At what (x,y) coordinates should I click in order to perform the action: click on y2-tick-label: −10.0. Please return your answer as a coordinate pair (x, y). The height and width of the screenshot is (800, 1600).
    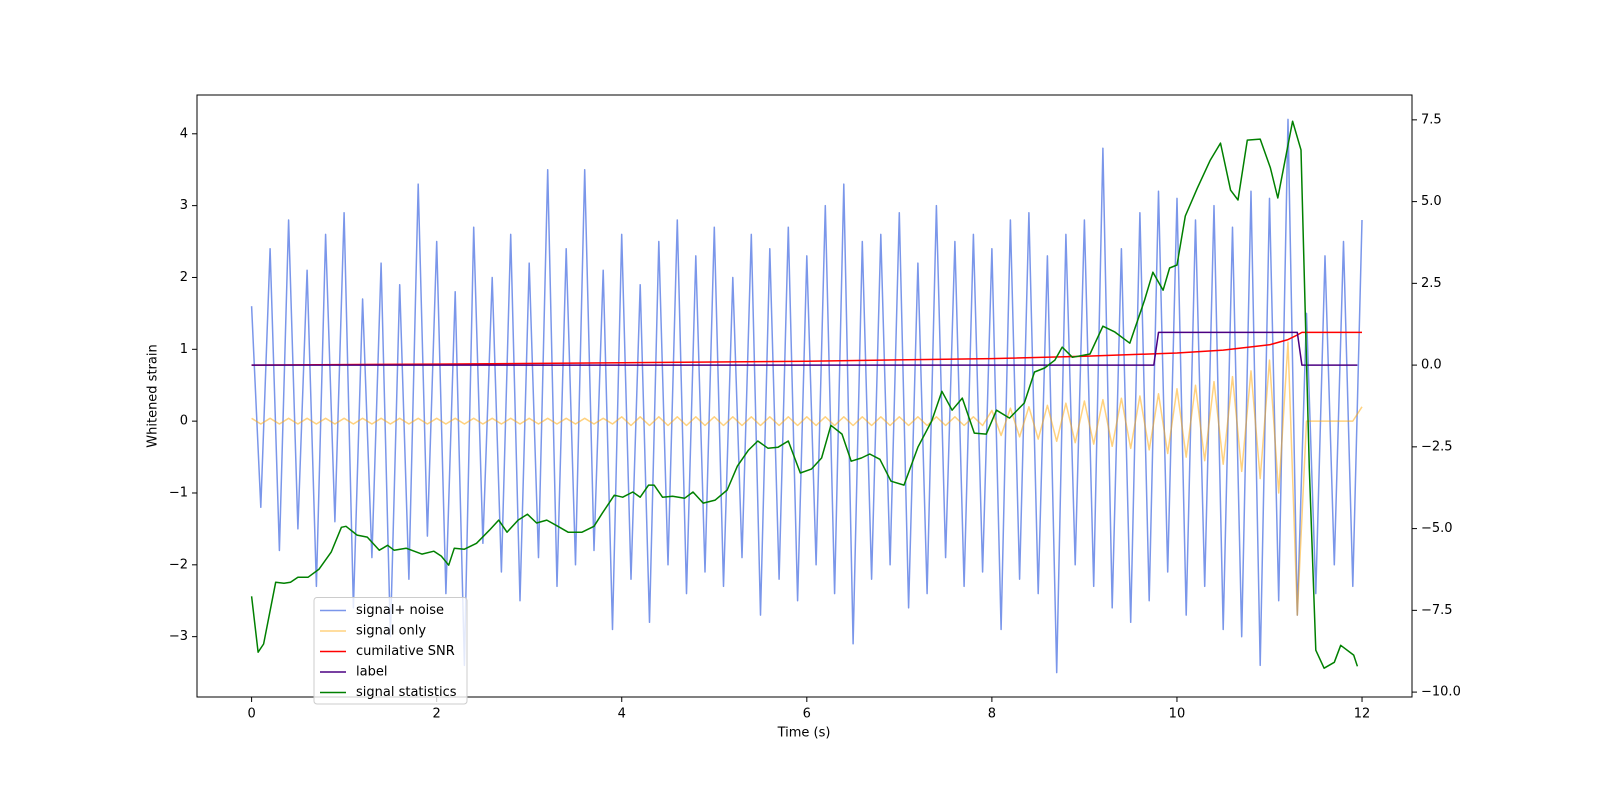
    Looking at the image, I should click on (1441, 692).